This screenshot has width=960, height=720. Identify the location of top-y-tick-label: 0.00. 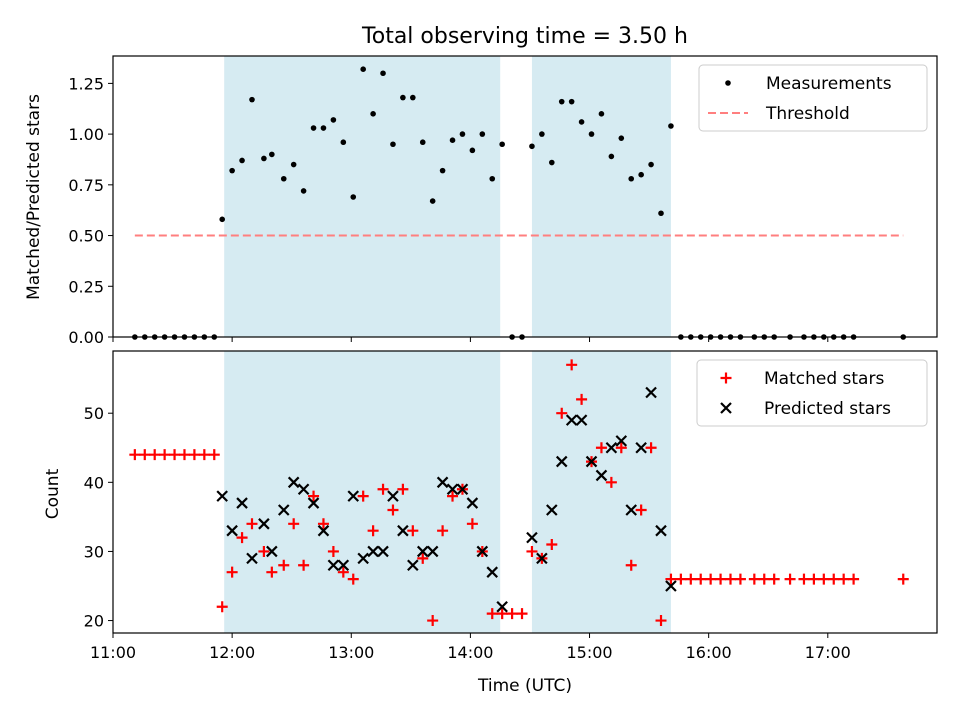
(86, 337).